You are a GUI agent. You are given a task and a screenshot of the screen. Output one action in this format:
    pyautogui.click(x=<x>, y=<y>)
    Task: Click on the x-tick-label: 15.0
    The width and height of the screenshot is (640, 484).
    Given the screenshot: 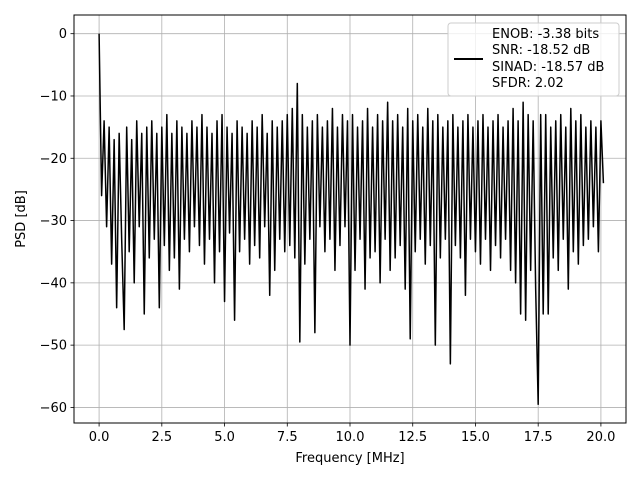 What is the action you would take?
    pyautogui.click(x=475, y=437)
    